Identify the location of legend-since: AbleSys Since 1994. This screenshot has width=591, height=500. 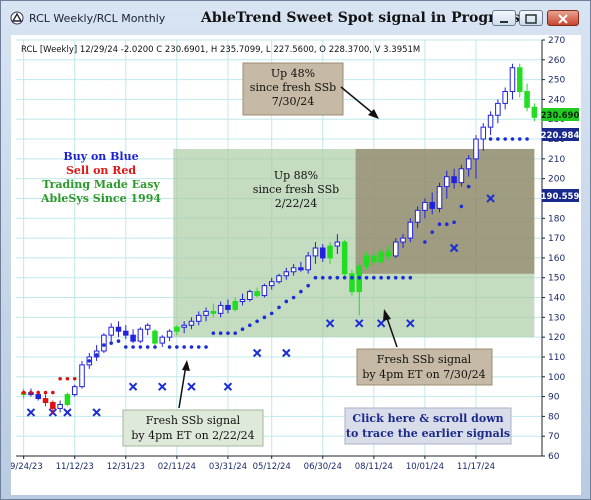
(100, 198).